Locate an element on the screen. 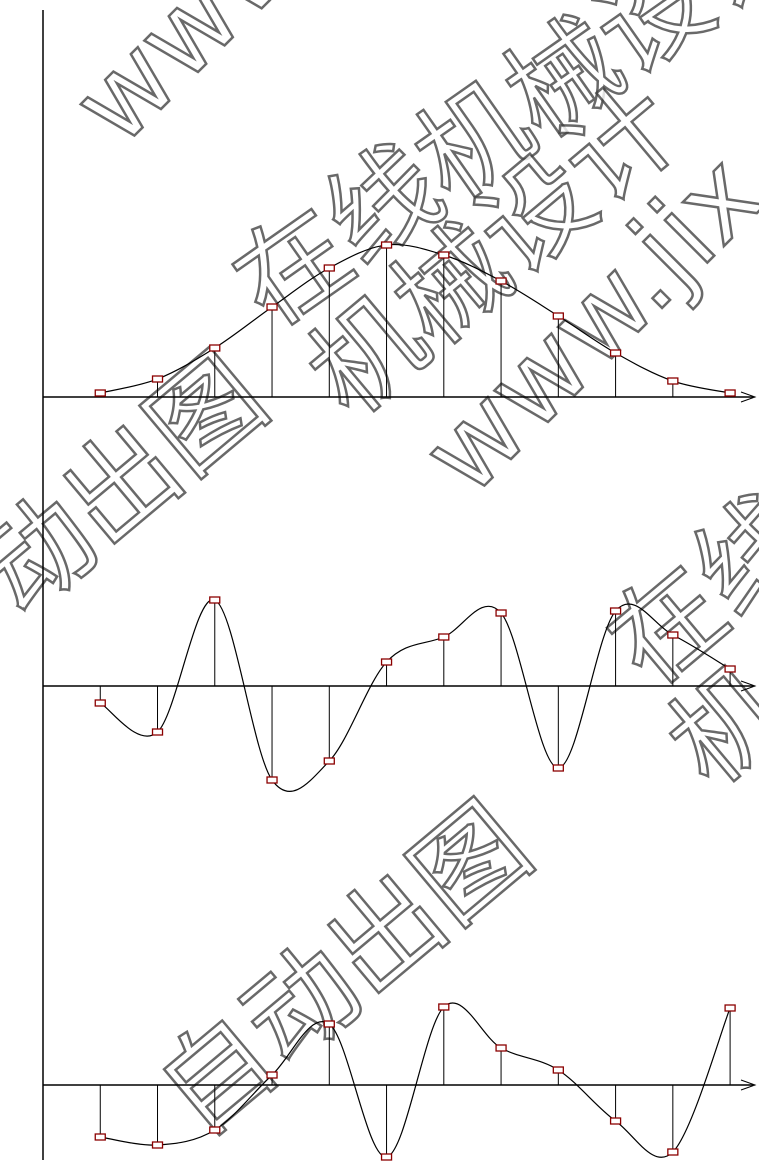 Image resolution: width=759 pixels, height=1164 pixels. watermark: www is located at coordinates (188, 84).